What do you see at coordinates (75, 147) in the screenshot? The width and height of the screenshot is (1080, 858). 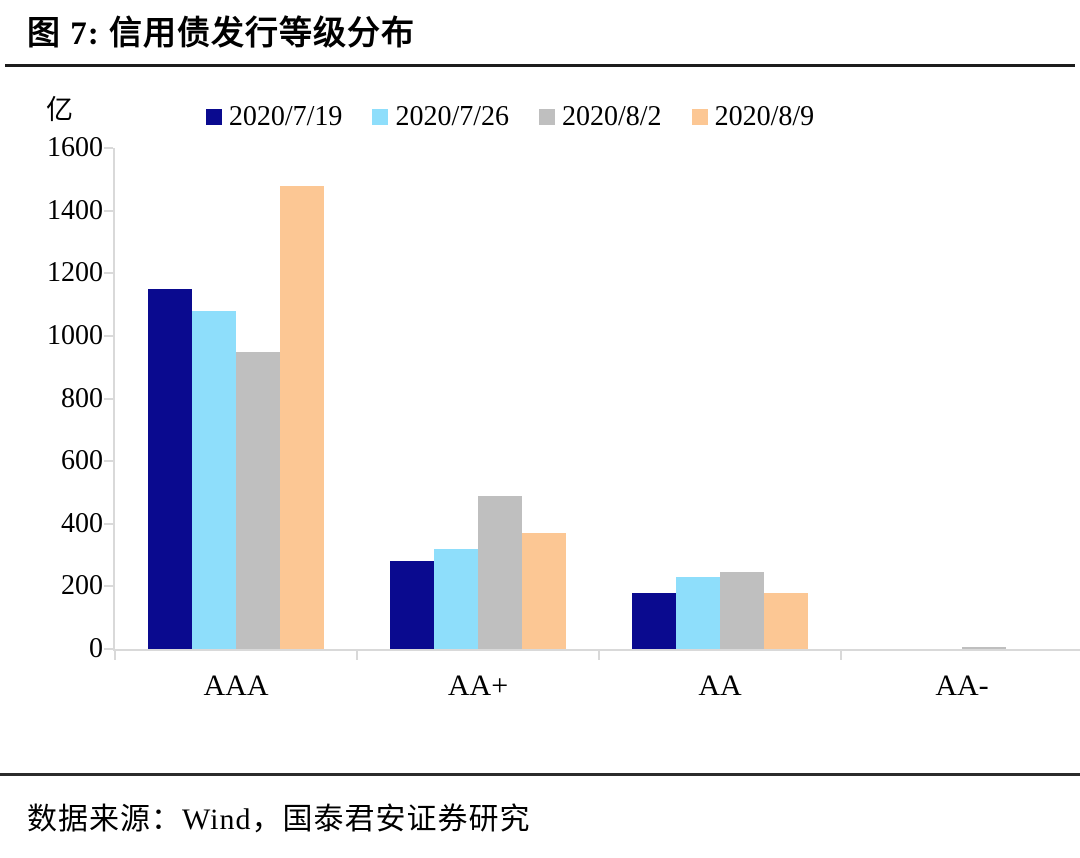 I see `y-axis-tick-label: 1600` at bounding box center [75, 147].